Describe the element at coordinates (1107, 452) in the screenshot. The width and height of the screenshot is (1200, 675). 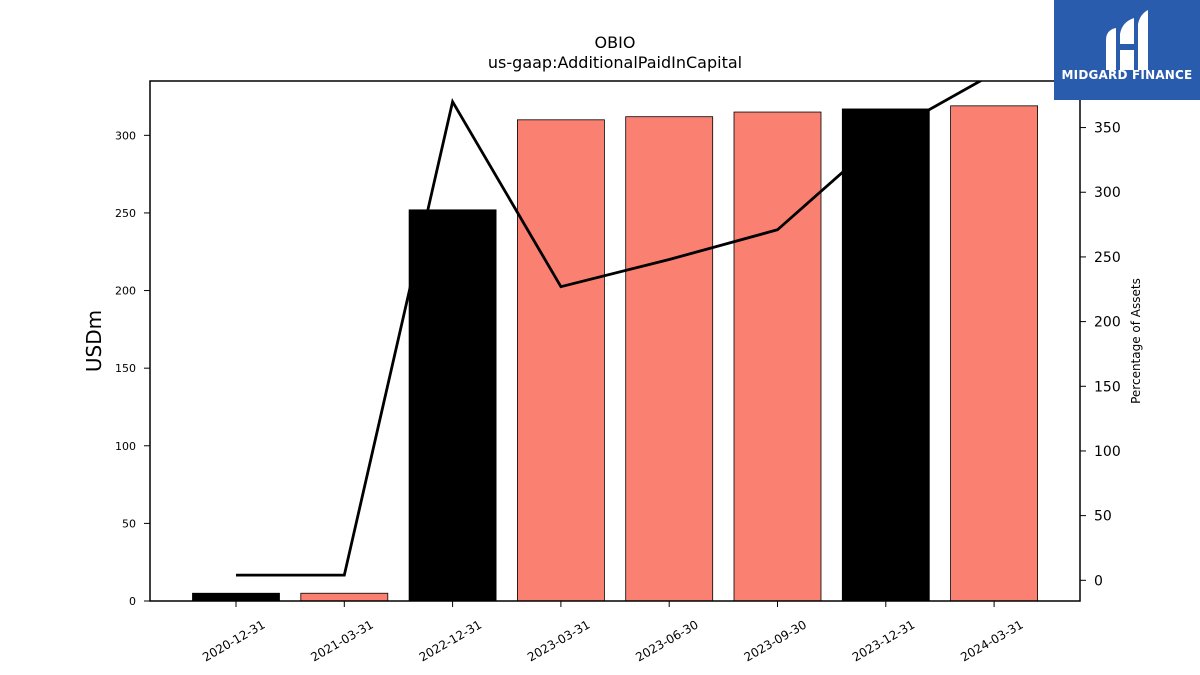
I see `y2-tick-label: 100` at that location.